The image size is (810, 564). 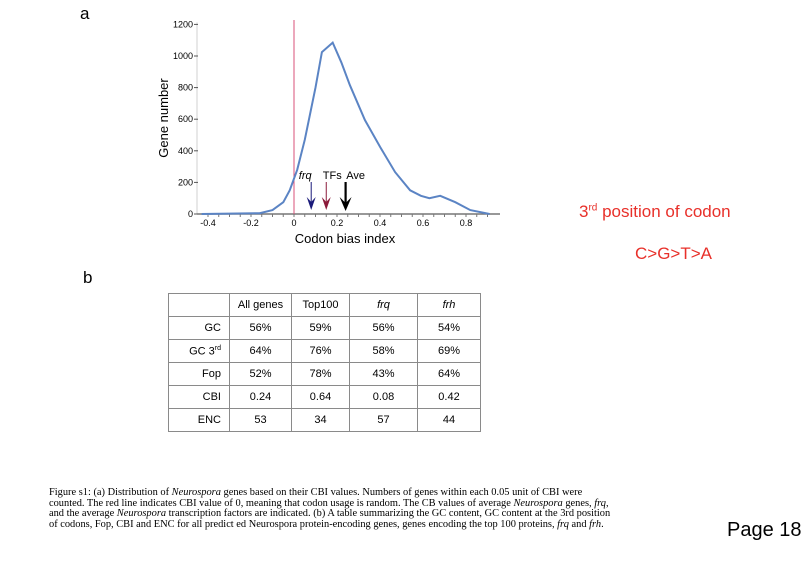 What do you see at coordinates (260, 374) in the screenshot?
I see `table-cell: 52%` at bounding box center [260, 374].